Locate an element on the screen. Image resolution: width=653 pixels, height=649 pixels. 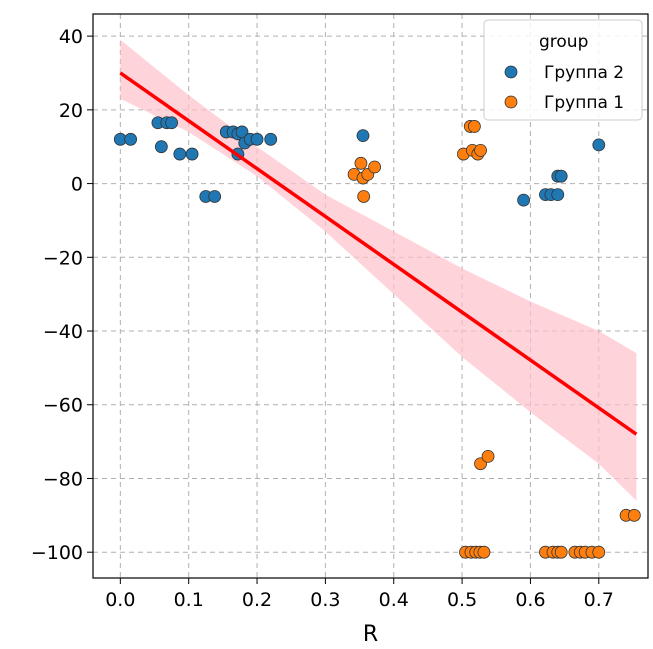
legend-items: Группа 2 Группа 1 is located at coordinates (564, 88).